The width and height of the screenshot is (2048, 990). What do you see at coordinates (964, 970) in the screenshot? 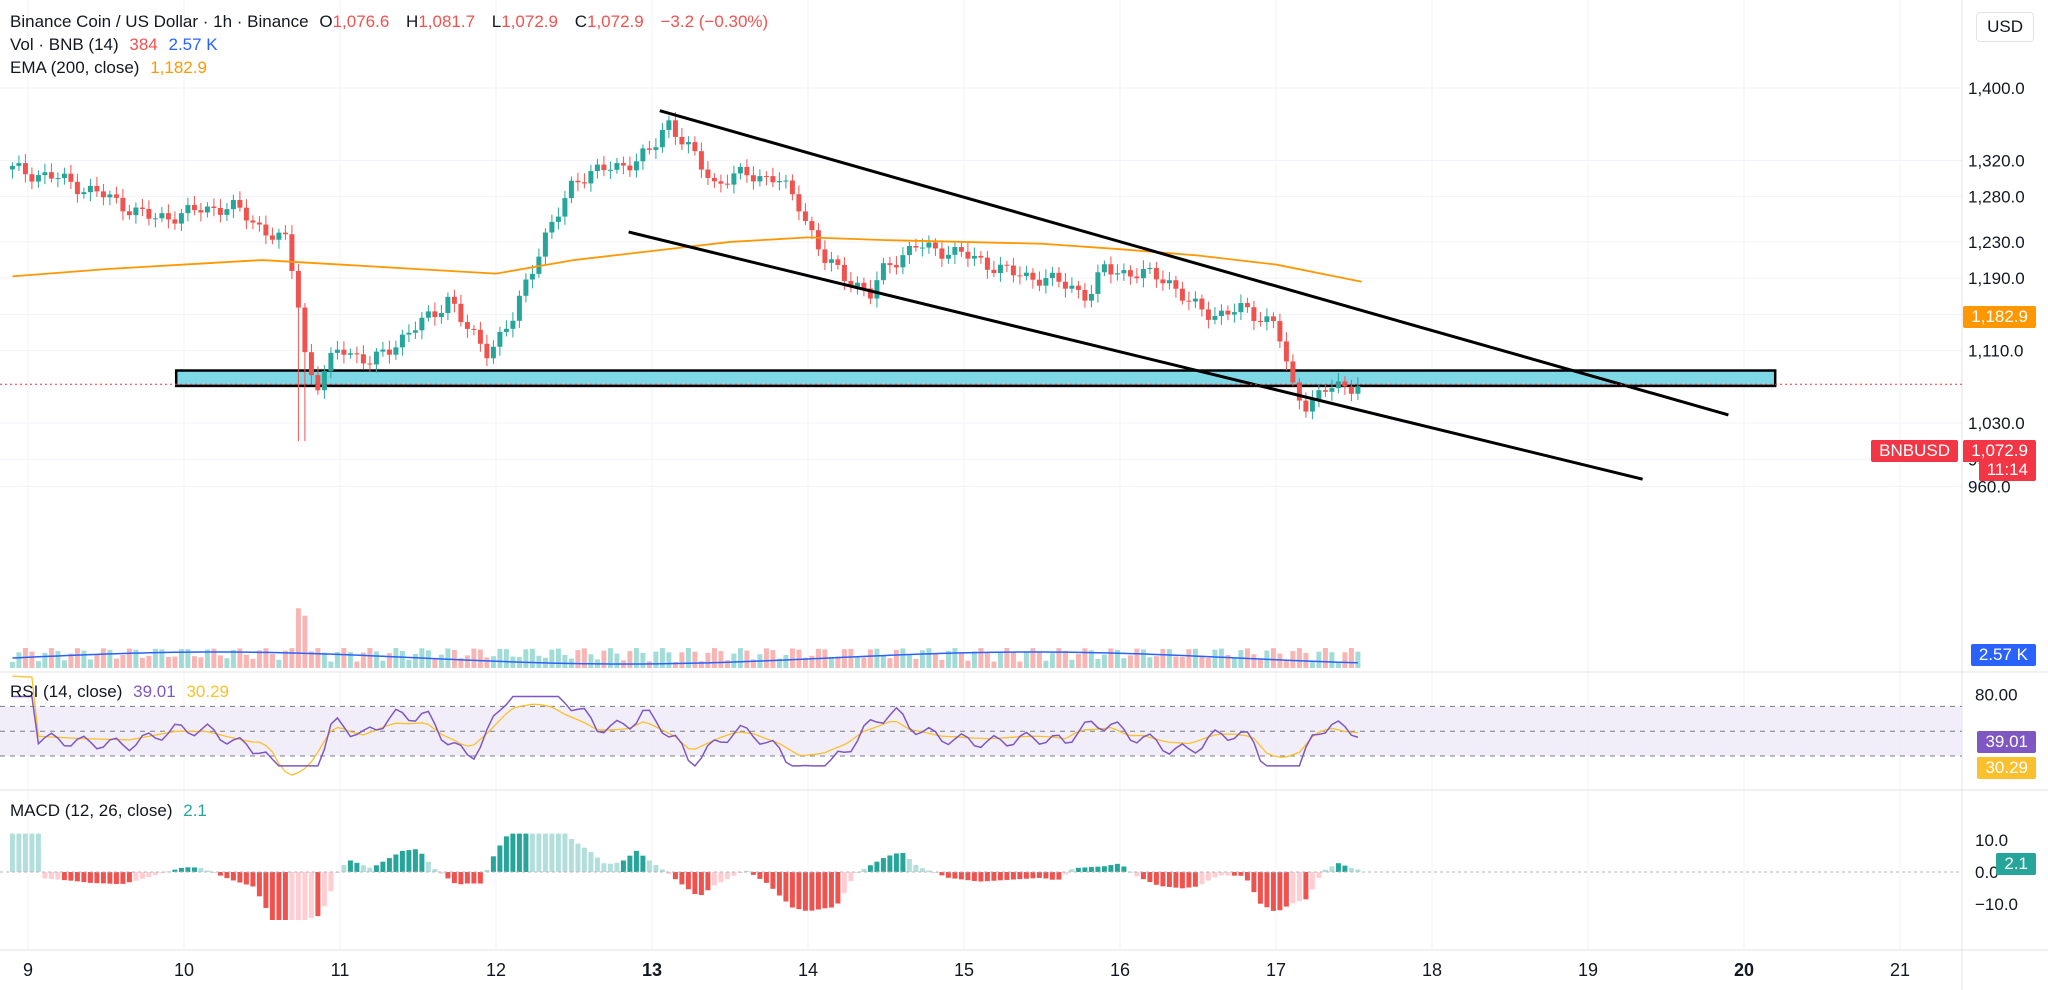
I see `time-axis-label: 15` at bounding box center [964, 970].